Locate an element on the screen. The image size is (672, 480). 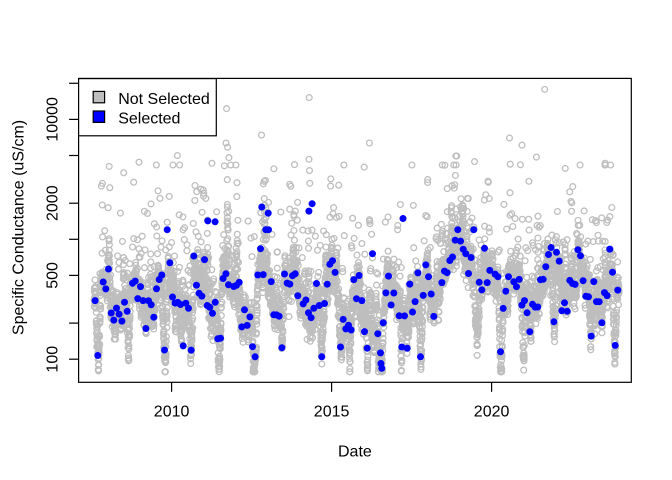
svg-text: 2015 is located at coordinates (332, 411).